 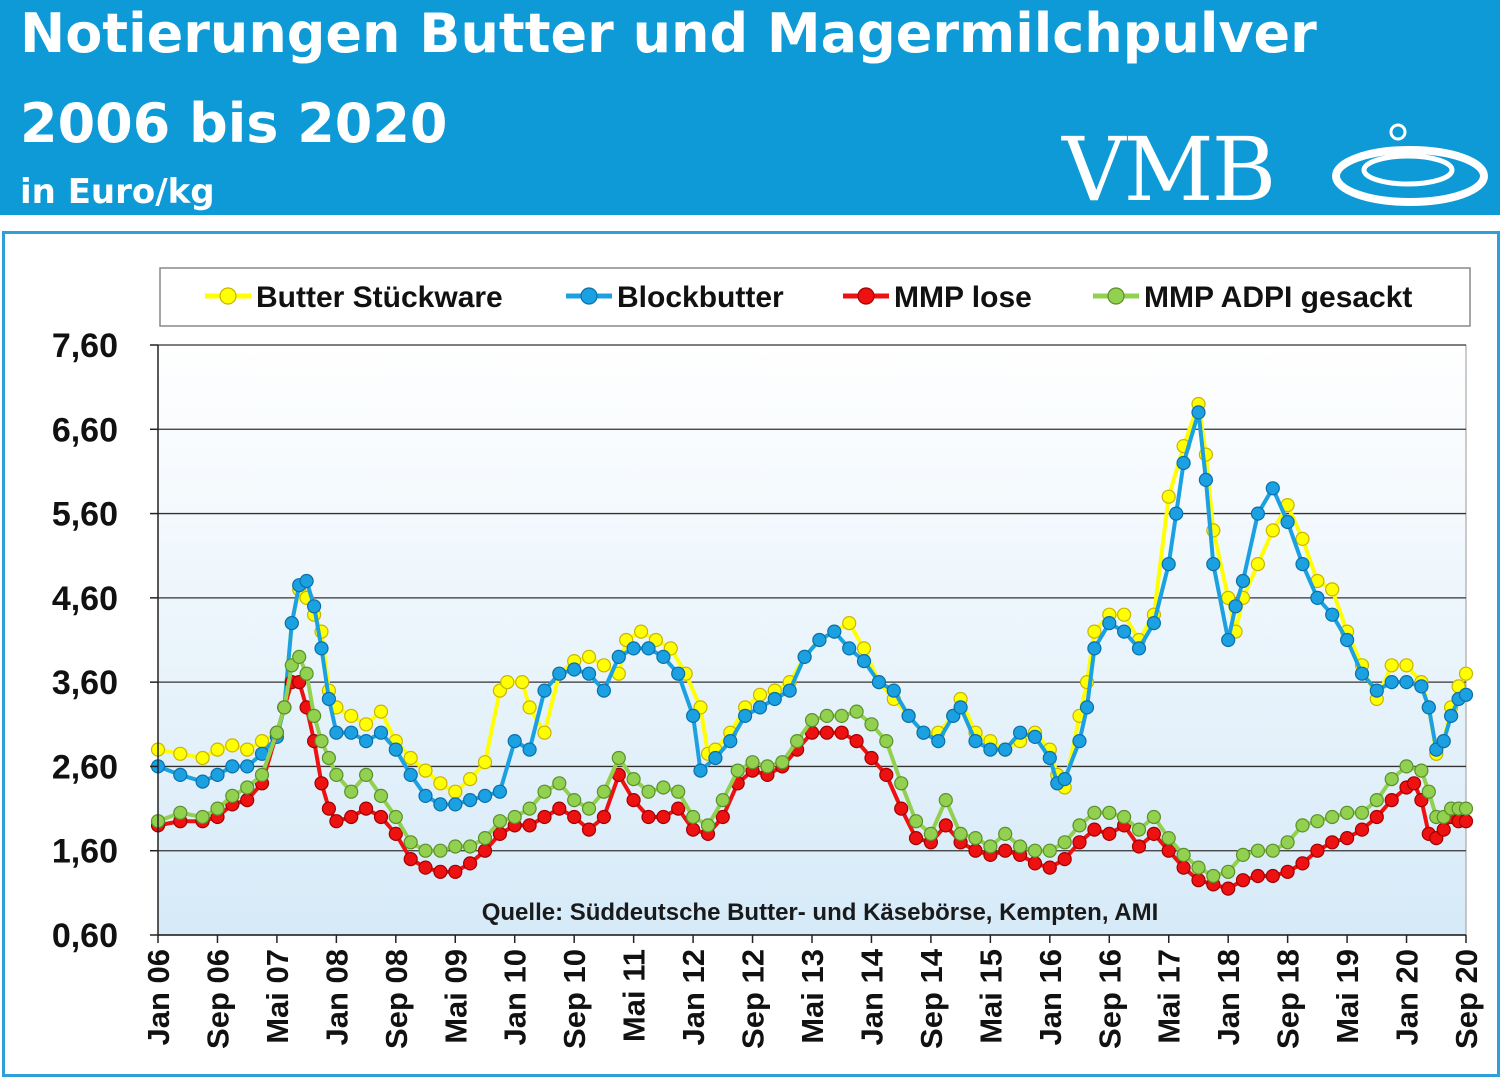 What do you see at coordinates (931, 998) in the screenshot?
I see `x-tick-label: Sep 14` at bounding box center [931, 998].